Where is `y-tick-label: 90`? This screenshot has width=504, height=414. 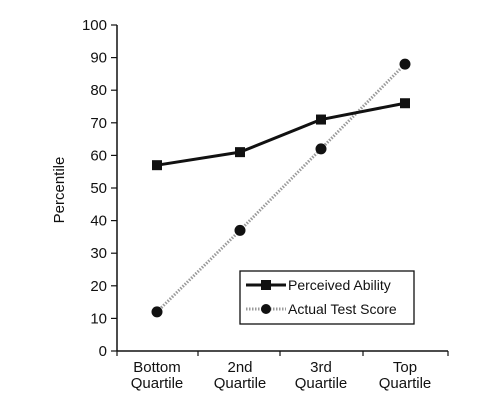 y-tick-label: 90 is located at coordinates (98, 58).